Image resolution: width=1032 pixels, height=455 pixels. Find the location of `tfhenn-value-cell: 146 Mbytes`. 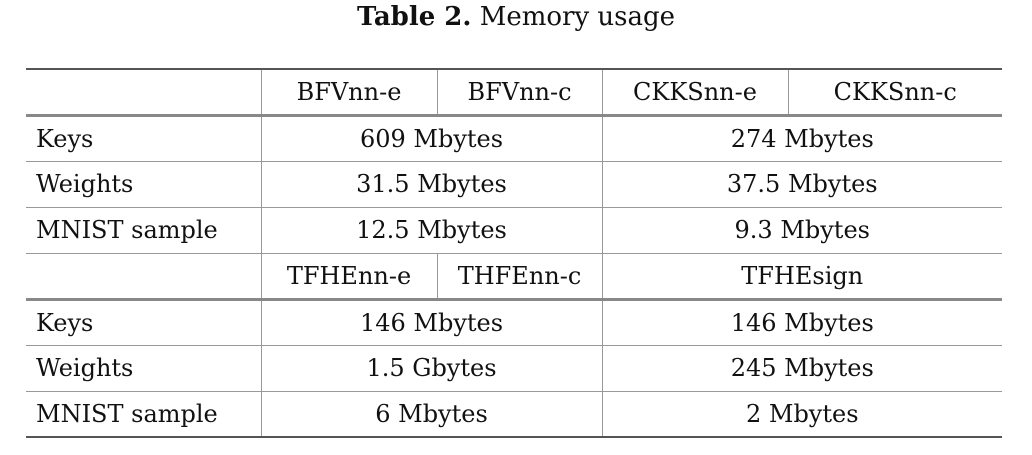

tfhenn-value-cell: 146 Mbytes is located at coordinates (431, 321).